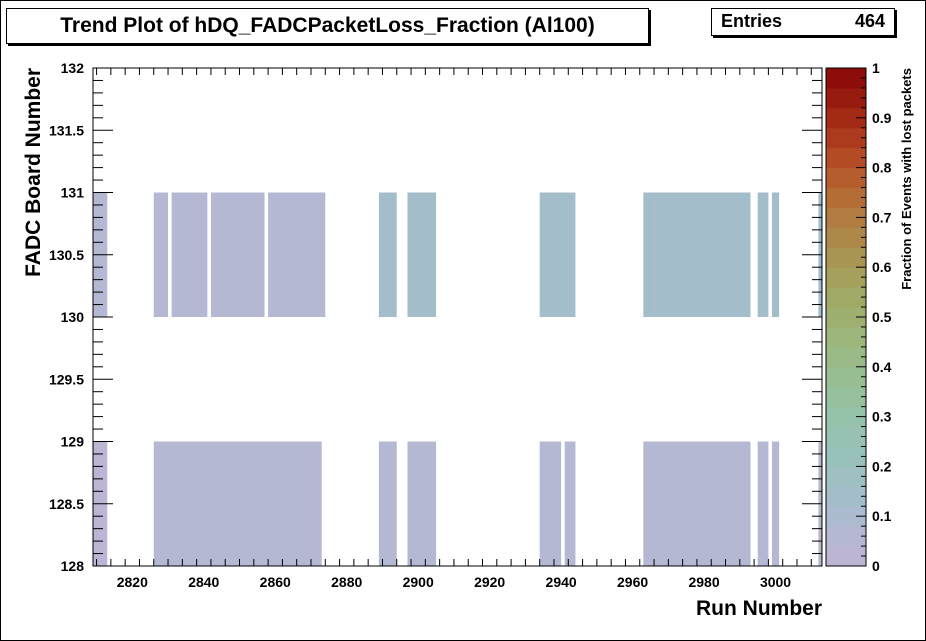  I want to click on stats-entries-value: 464, so click(869, 21).